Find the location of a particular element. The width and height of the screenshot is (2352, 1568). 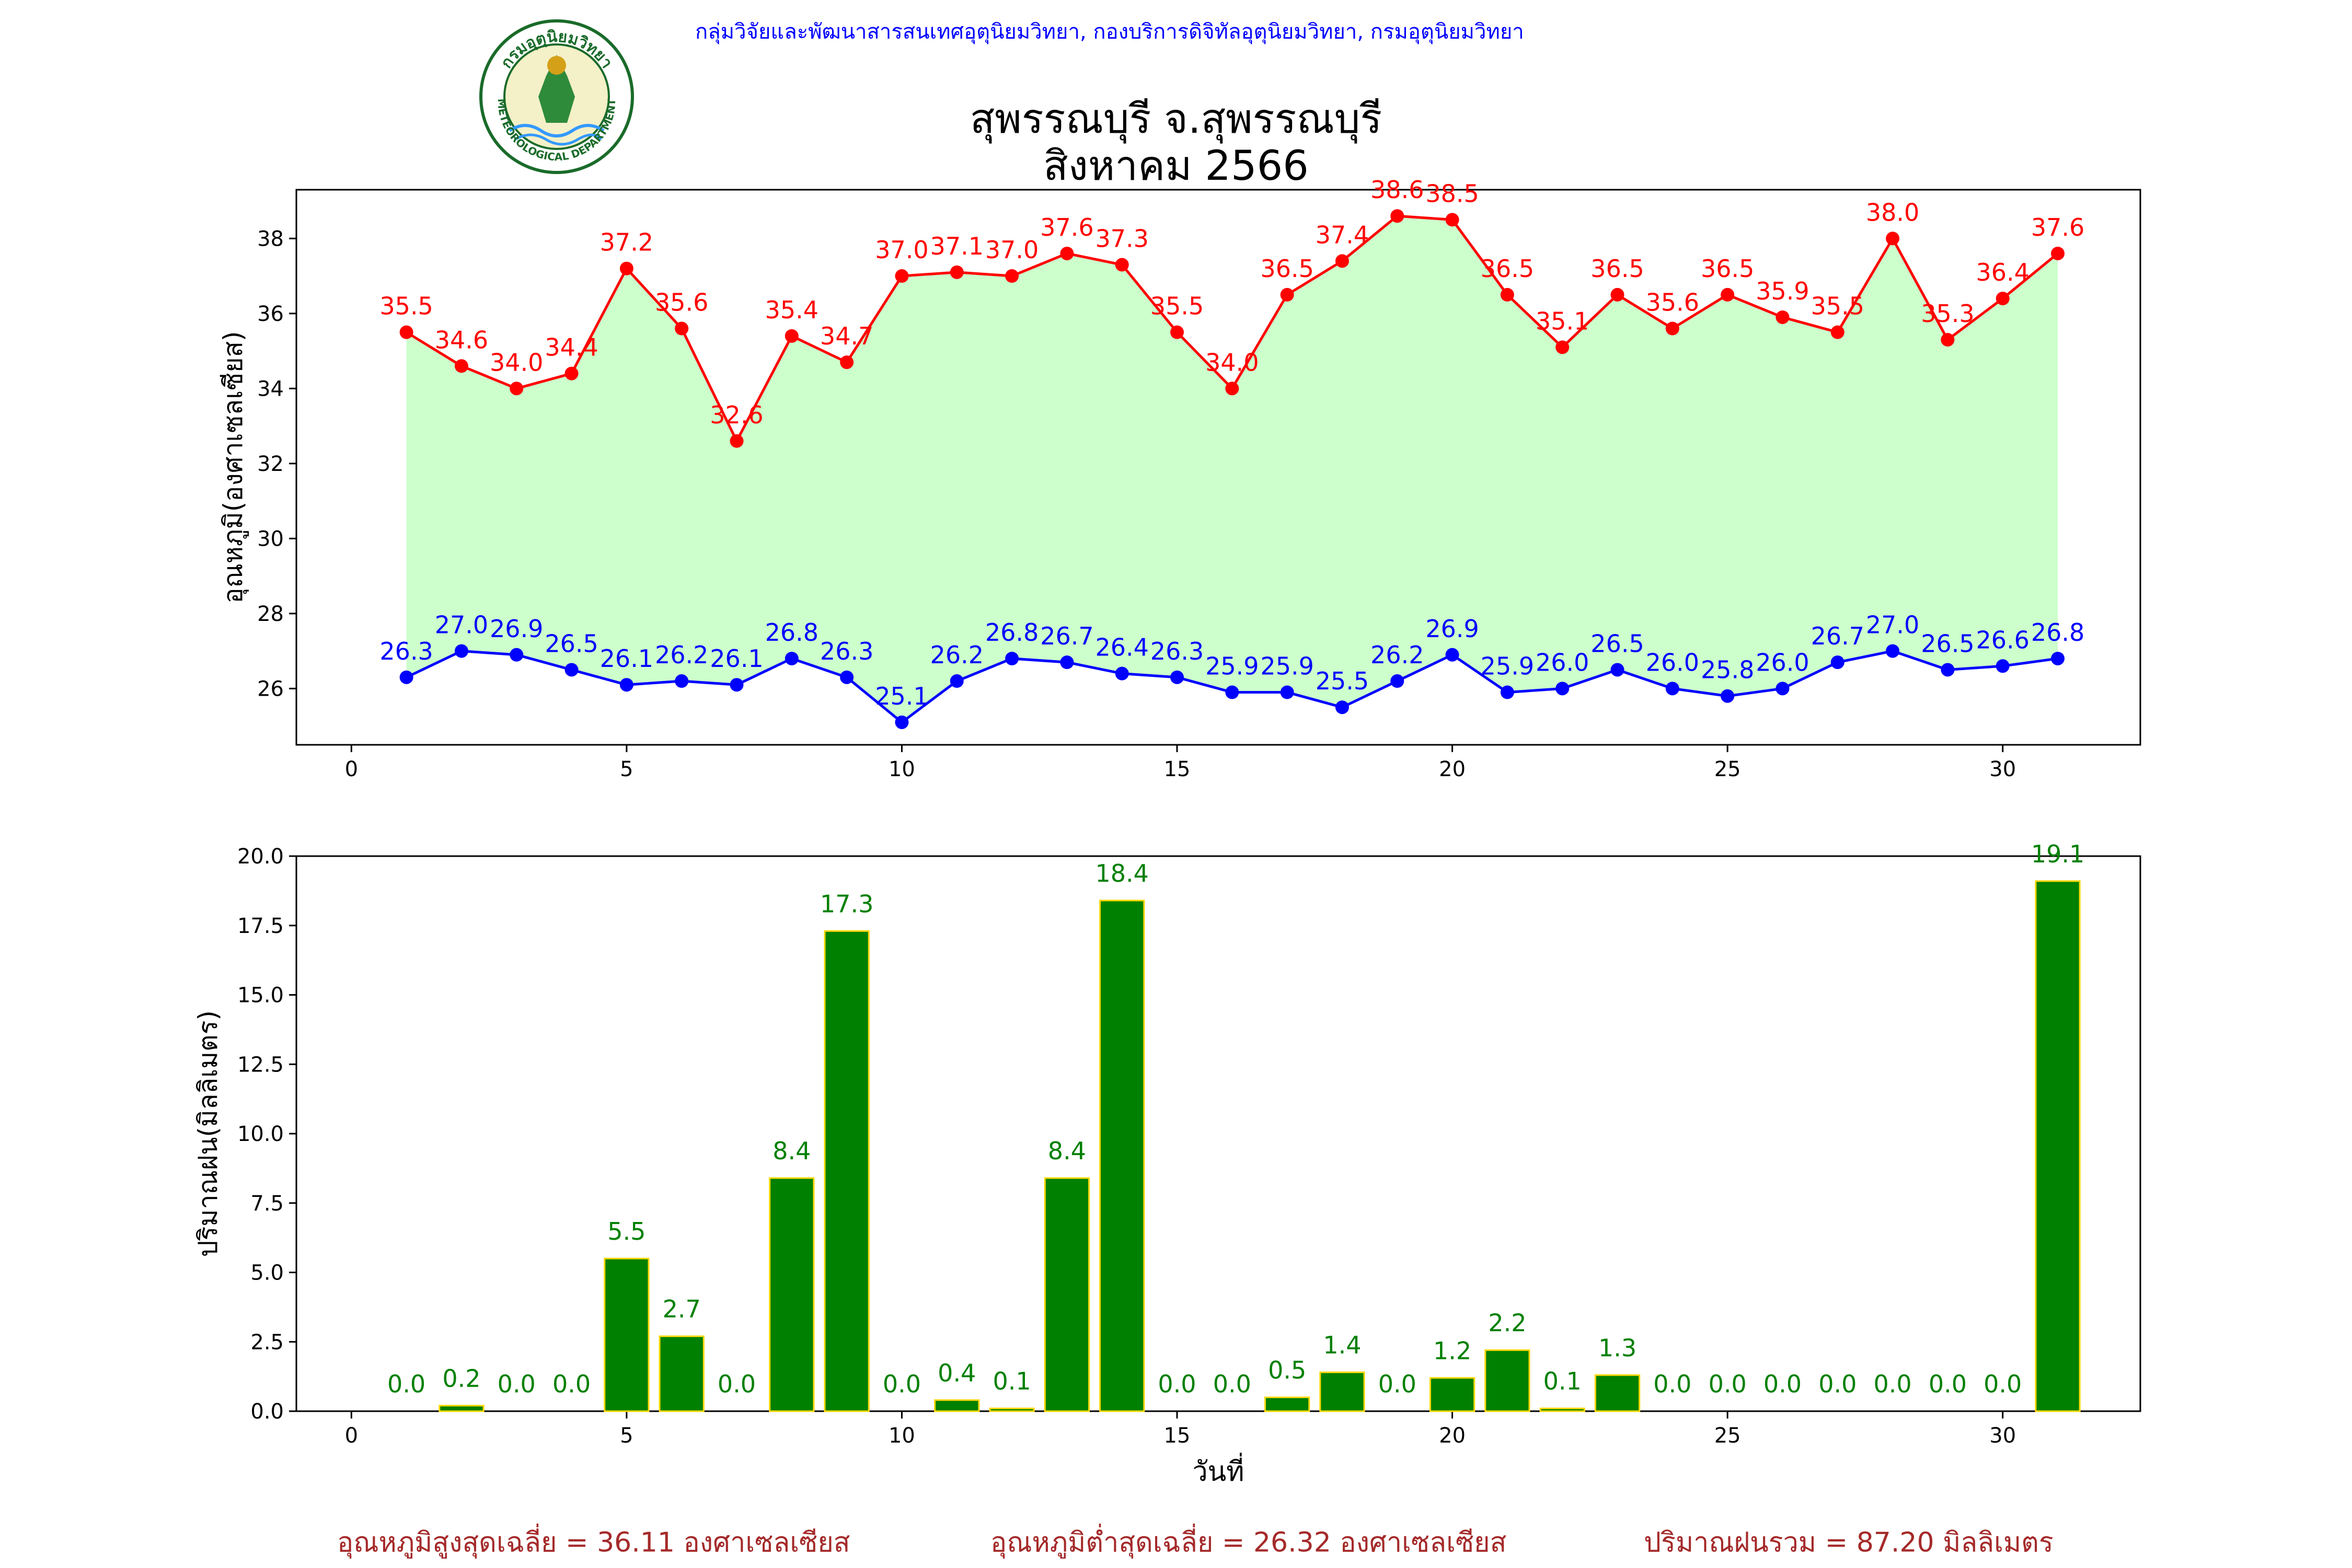

rain-value-label: 18.4 is located at coordinates (1121, 873).